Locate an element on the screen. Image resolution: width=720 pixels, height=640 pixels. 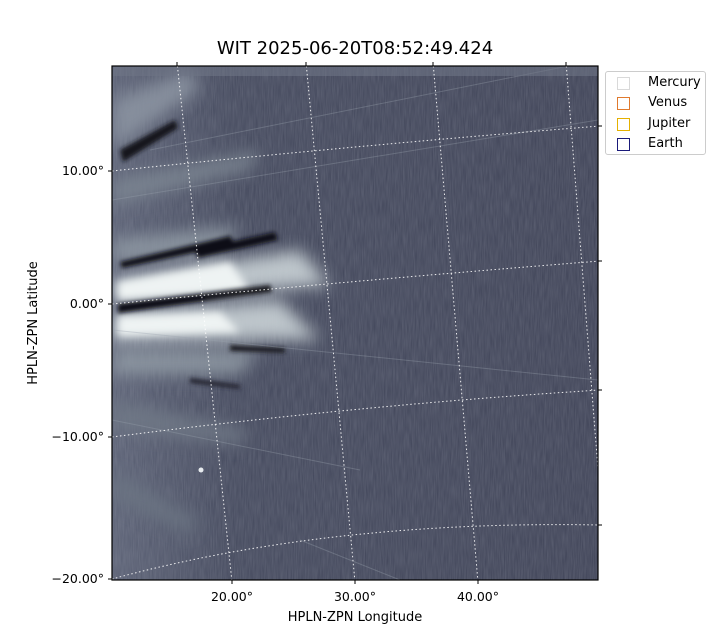
legend-label-venus: Venus is located at coordinates (668, 102).